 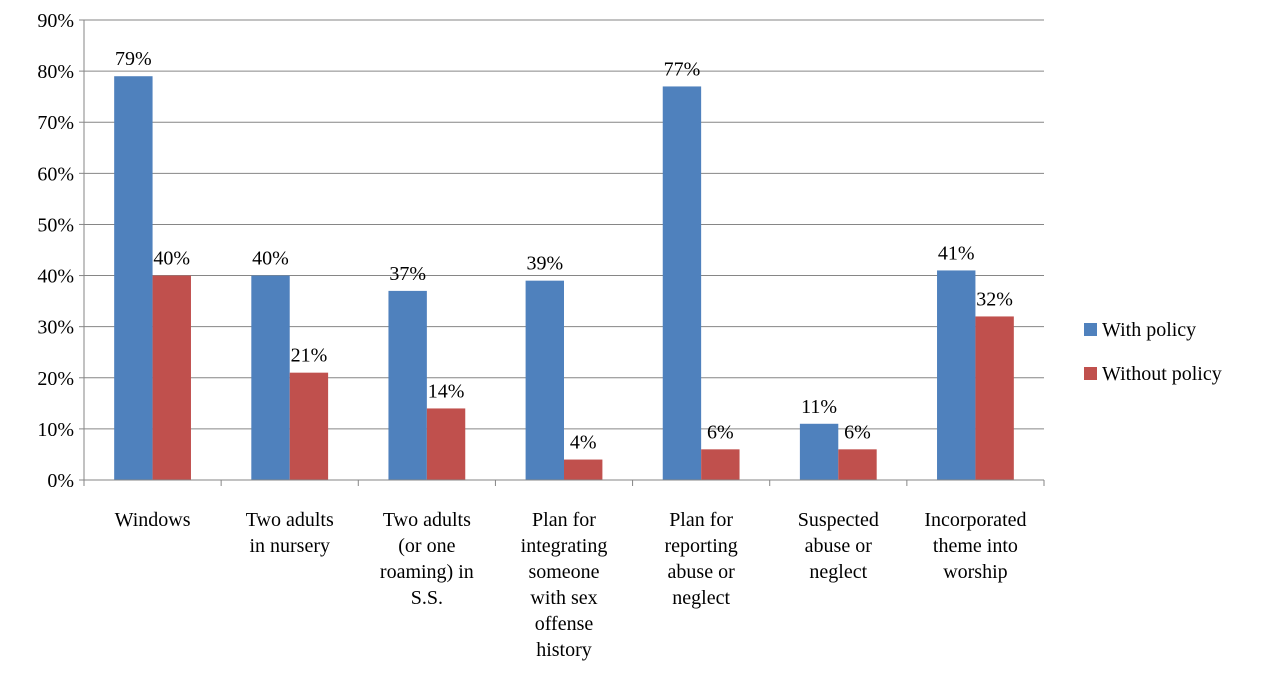 What do you see at coordinates (407, 274) in the screenshot?
I see `data-label: 37%` at bounding box center [407, 274].